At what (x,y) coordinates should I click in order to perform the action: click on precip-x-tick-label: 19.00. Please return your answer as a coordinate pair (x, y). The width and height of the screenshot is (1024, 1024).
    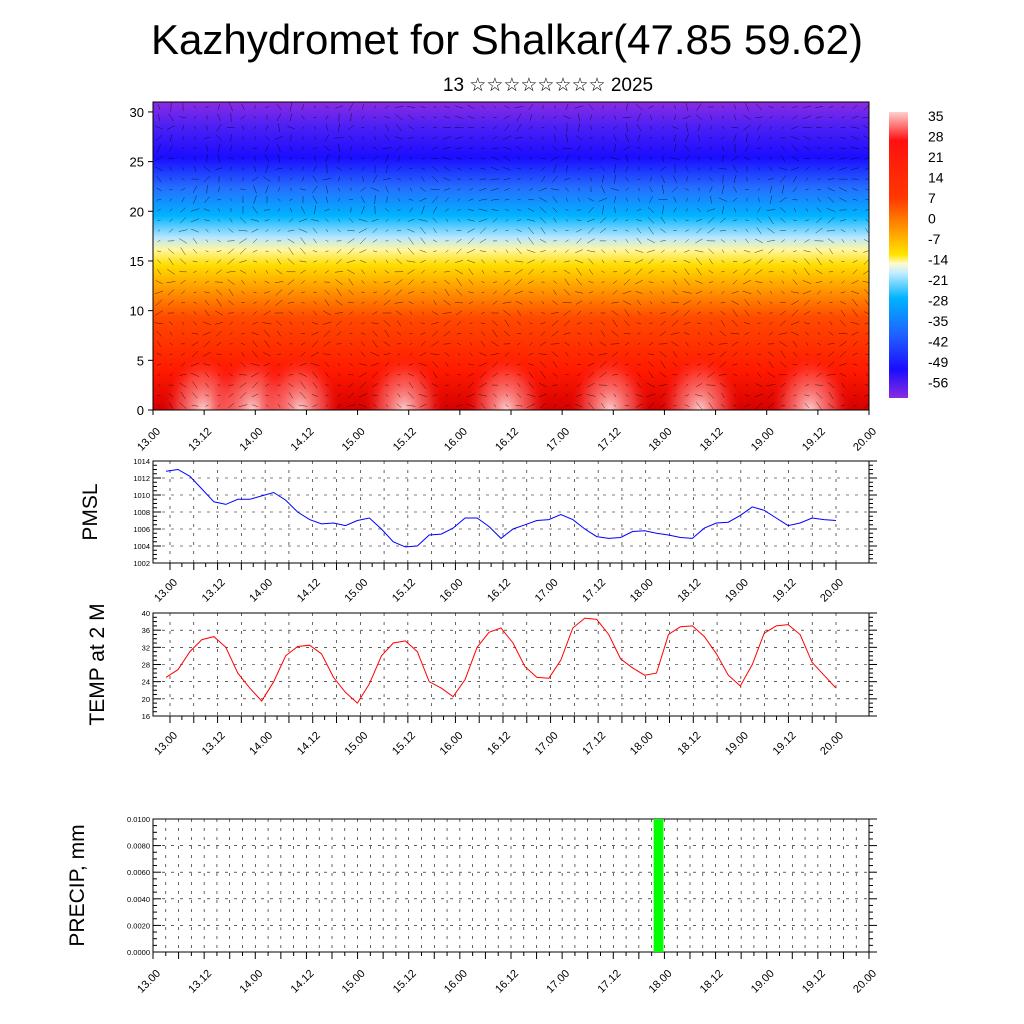
    Looking at the image, I should click on (763, 982).